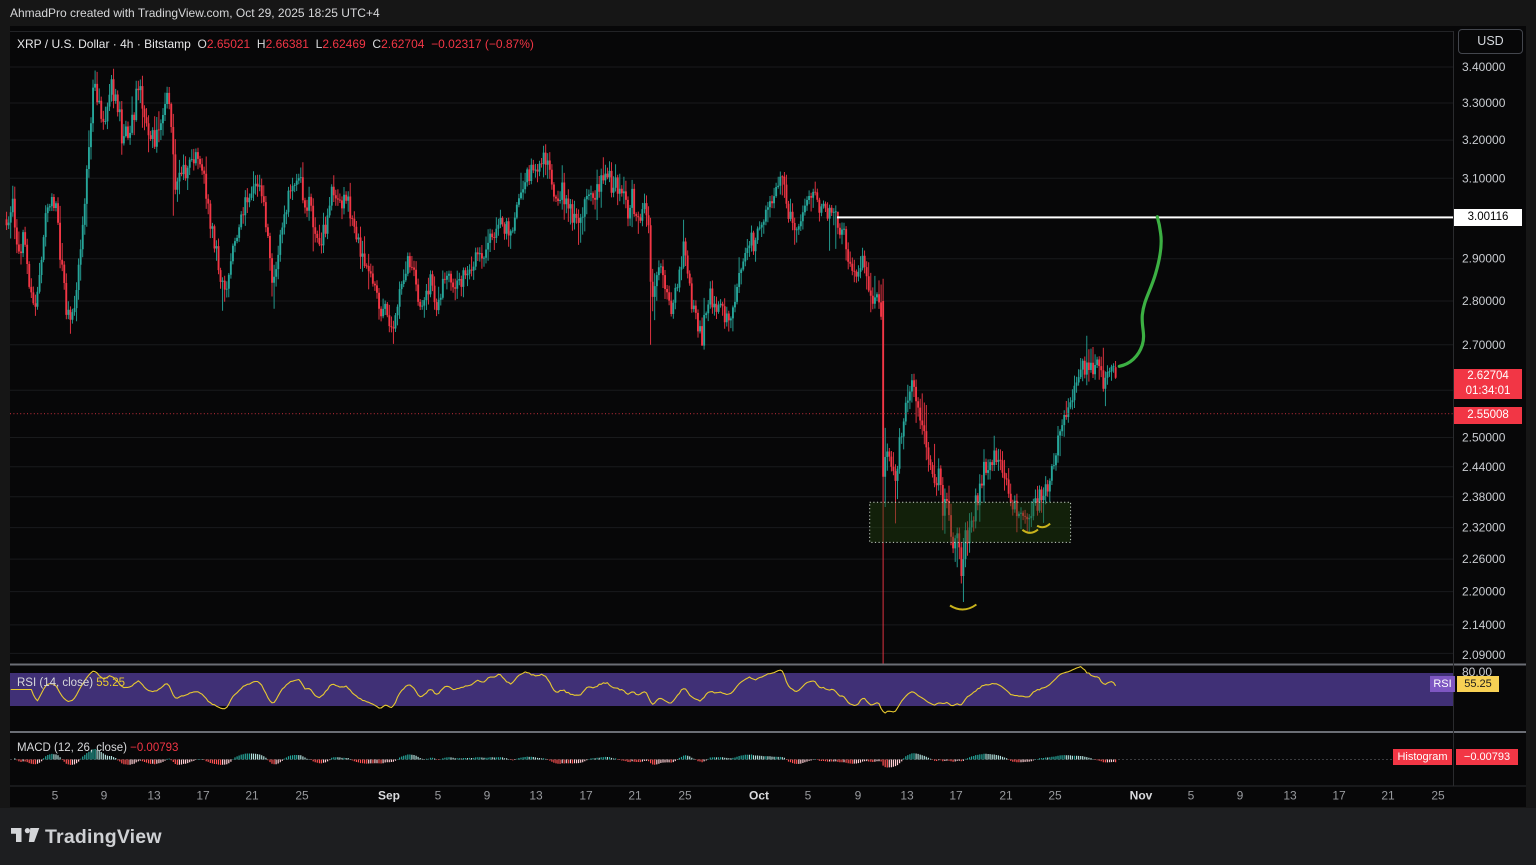 This screenshot has height=865, width=1536. What do you see at coordinates (1484, 103) in the screenshot?
I see `svg-text: 3.30000` at bounding box center [1484, 103].